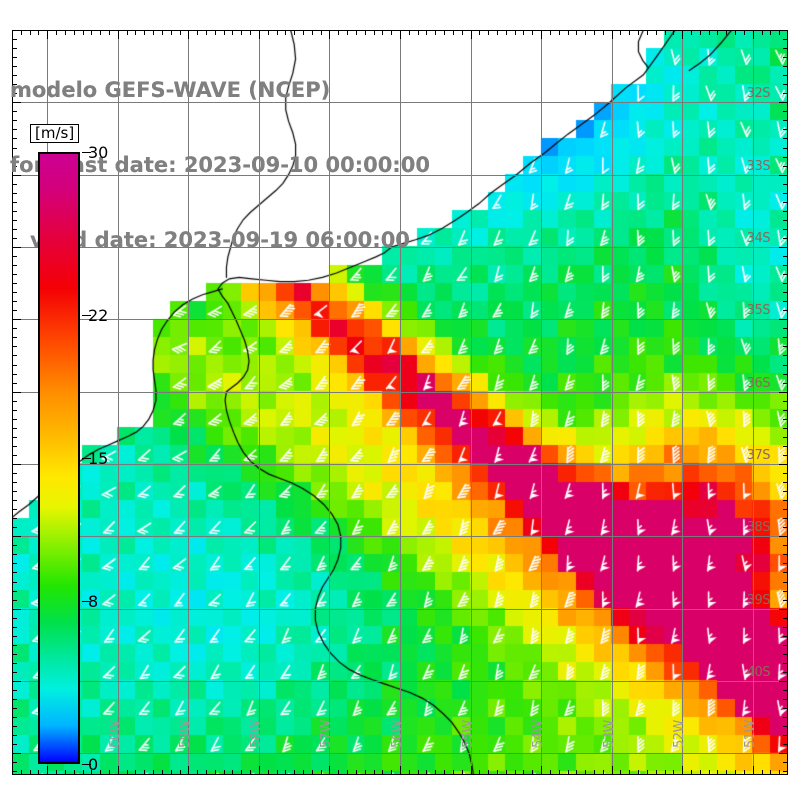 Image resolution: width=800 pixels, height=800 pixels. Describe the element at coordinates (170, 90) in the screenshot. I see `title-model: modelo GEFS-WAVE (NCEP)` at that location.